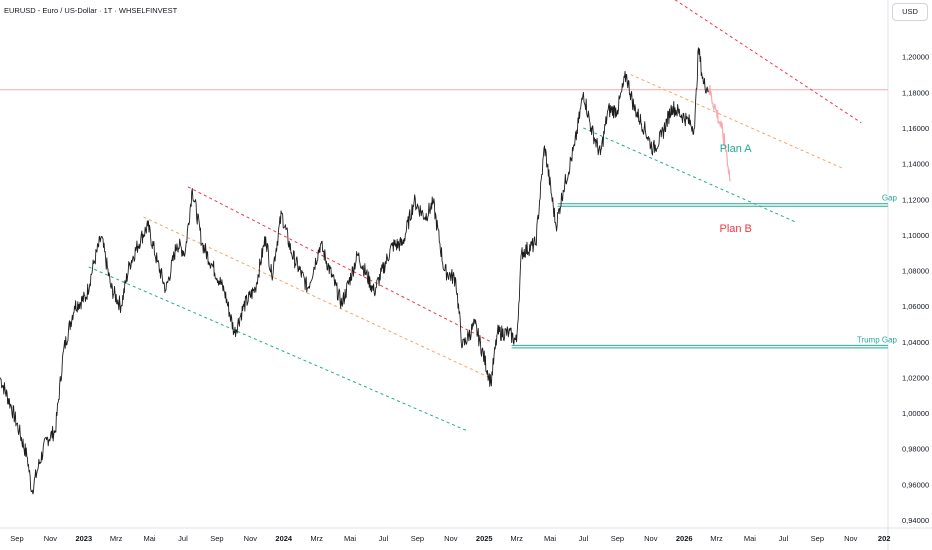  I want to click on price-series-line, so click(719, 133).